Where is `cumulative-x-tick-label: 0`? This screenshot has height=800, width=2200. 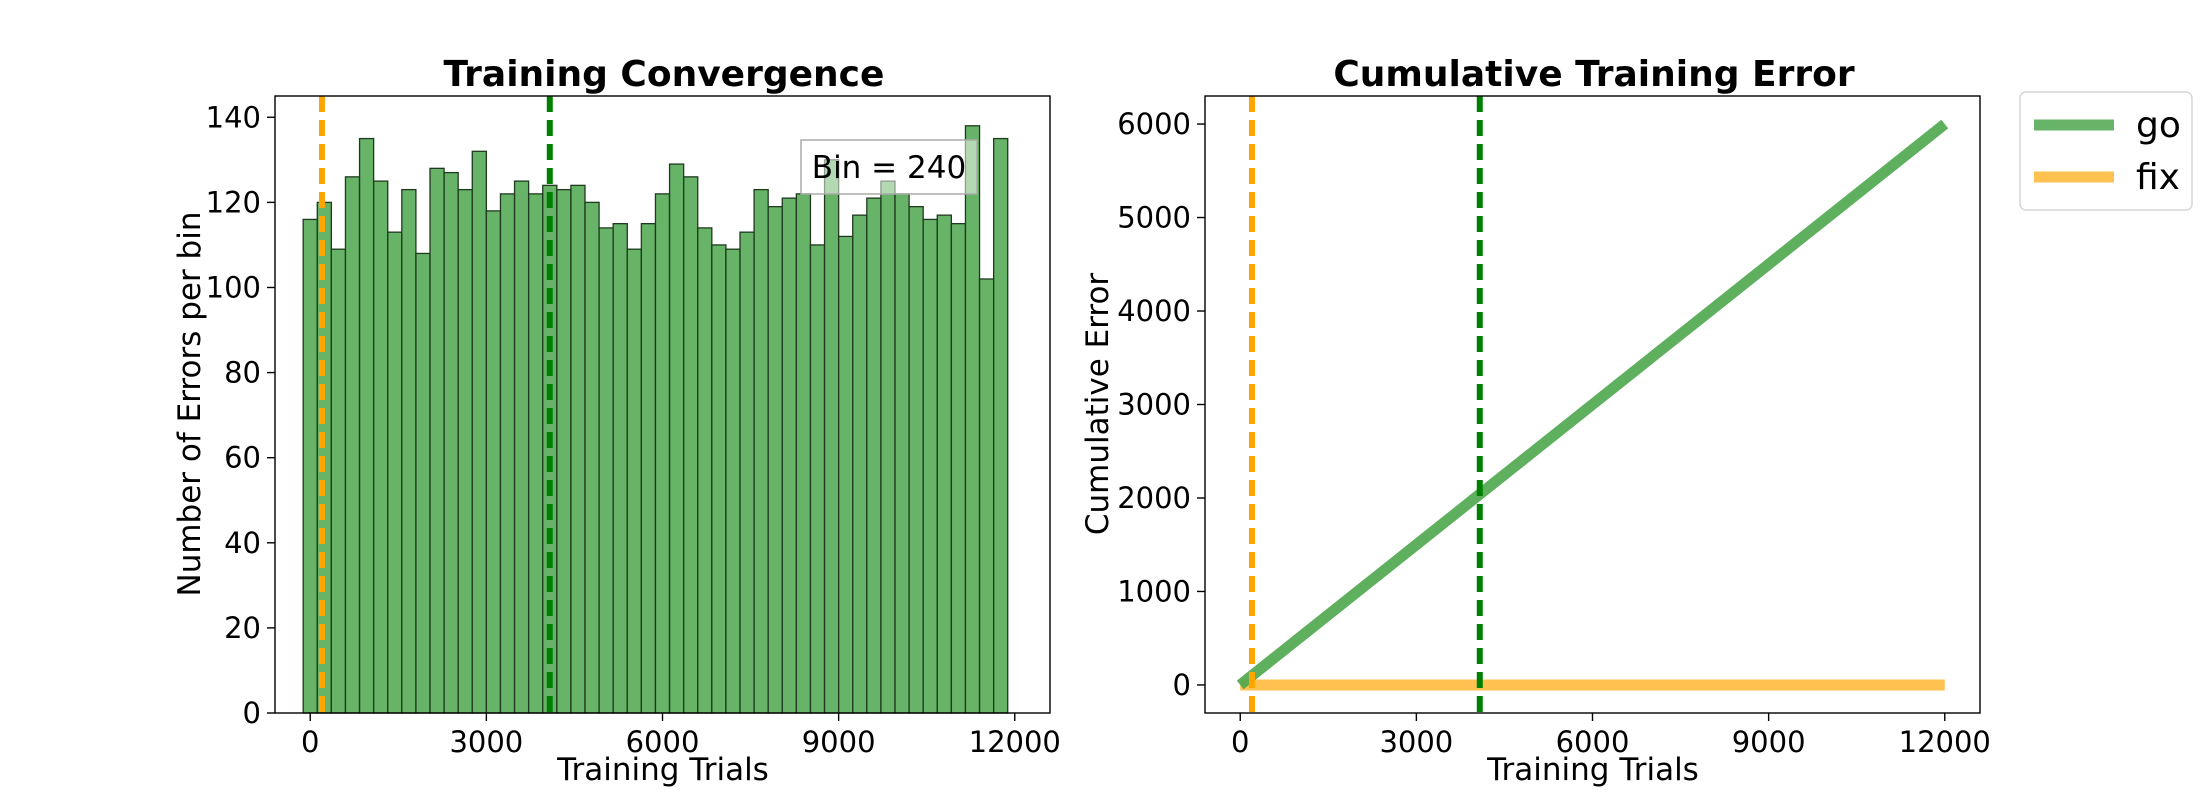
cumulative-x-tick-label: 0 is located at coordinates (1240, 742).